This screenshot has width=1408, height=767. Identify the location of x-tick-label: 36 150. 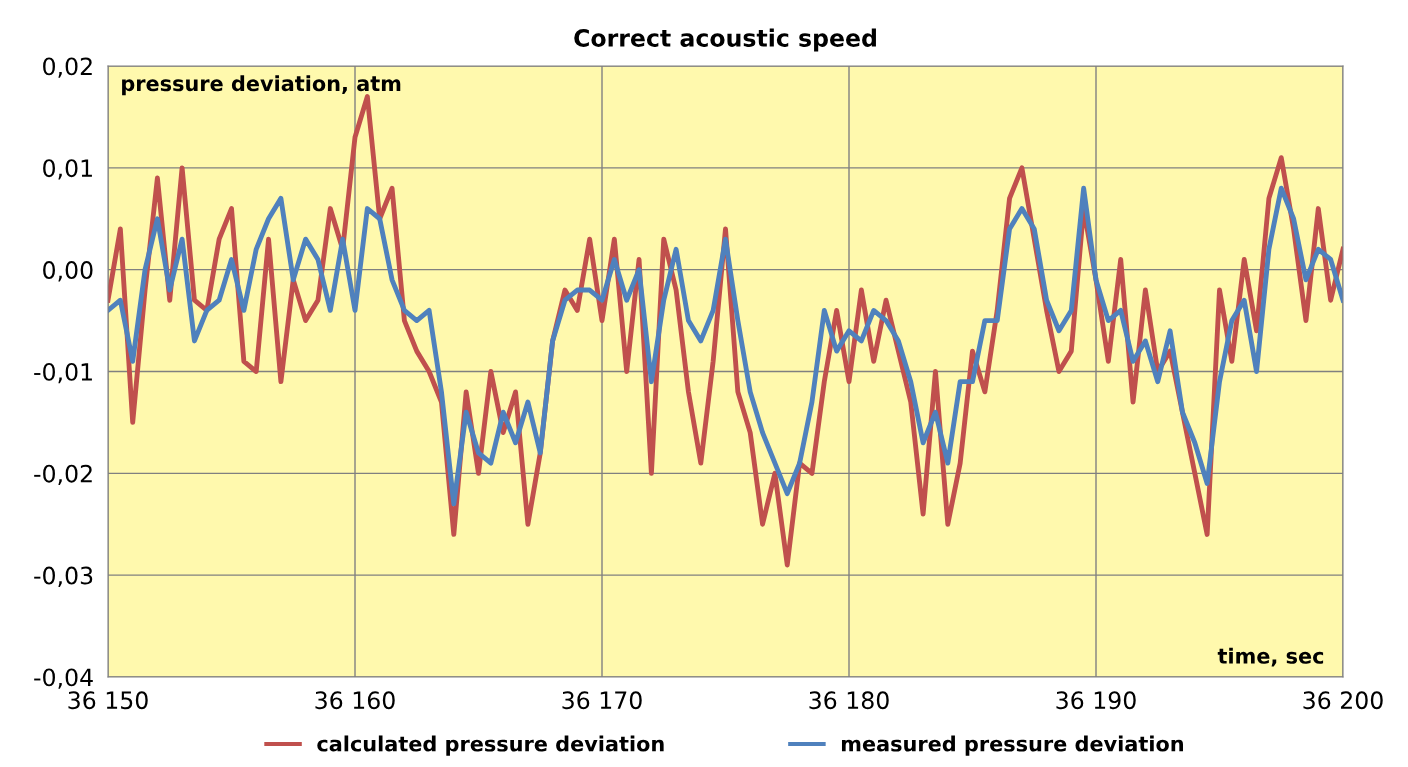
(108, 700).